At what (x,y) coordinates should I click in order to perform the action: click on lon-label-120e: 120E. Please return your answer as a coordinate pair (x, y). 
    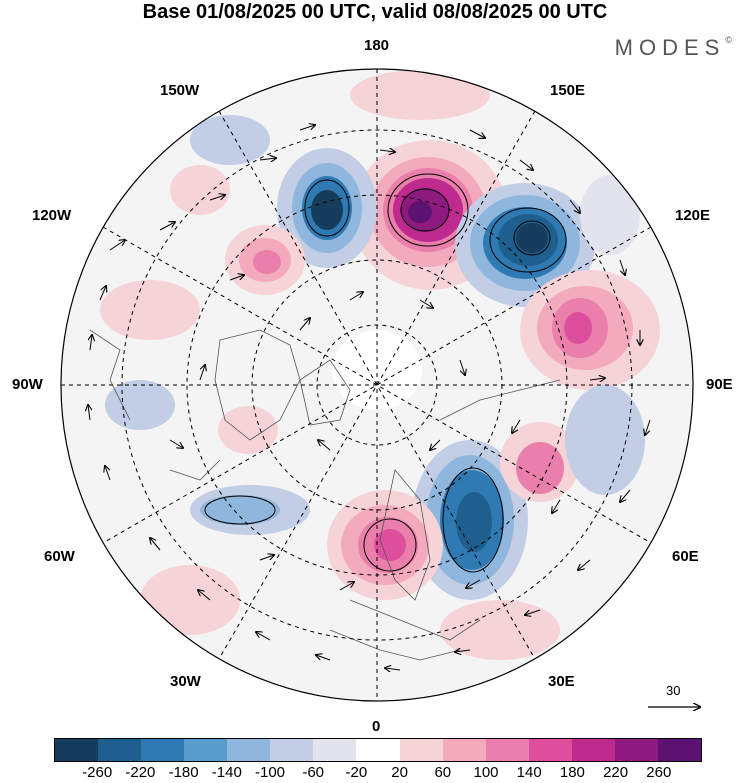
    Looking at the image, I should click on (693, 215).